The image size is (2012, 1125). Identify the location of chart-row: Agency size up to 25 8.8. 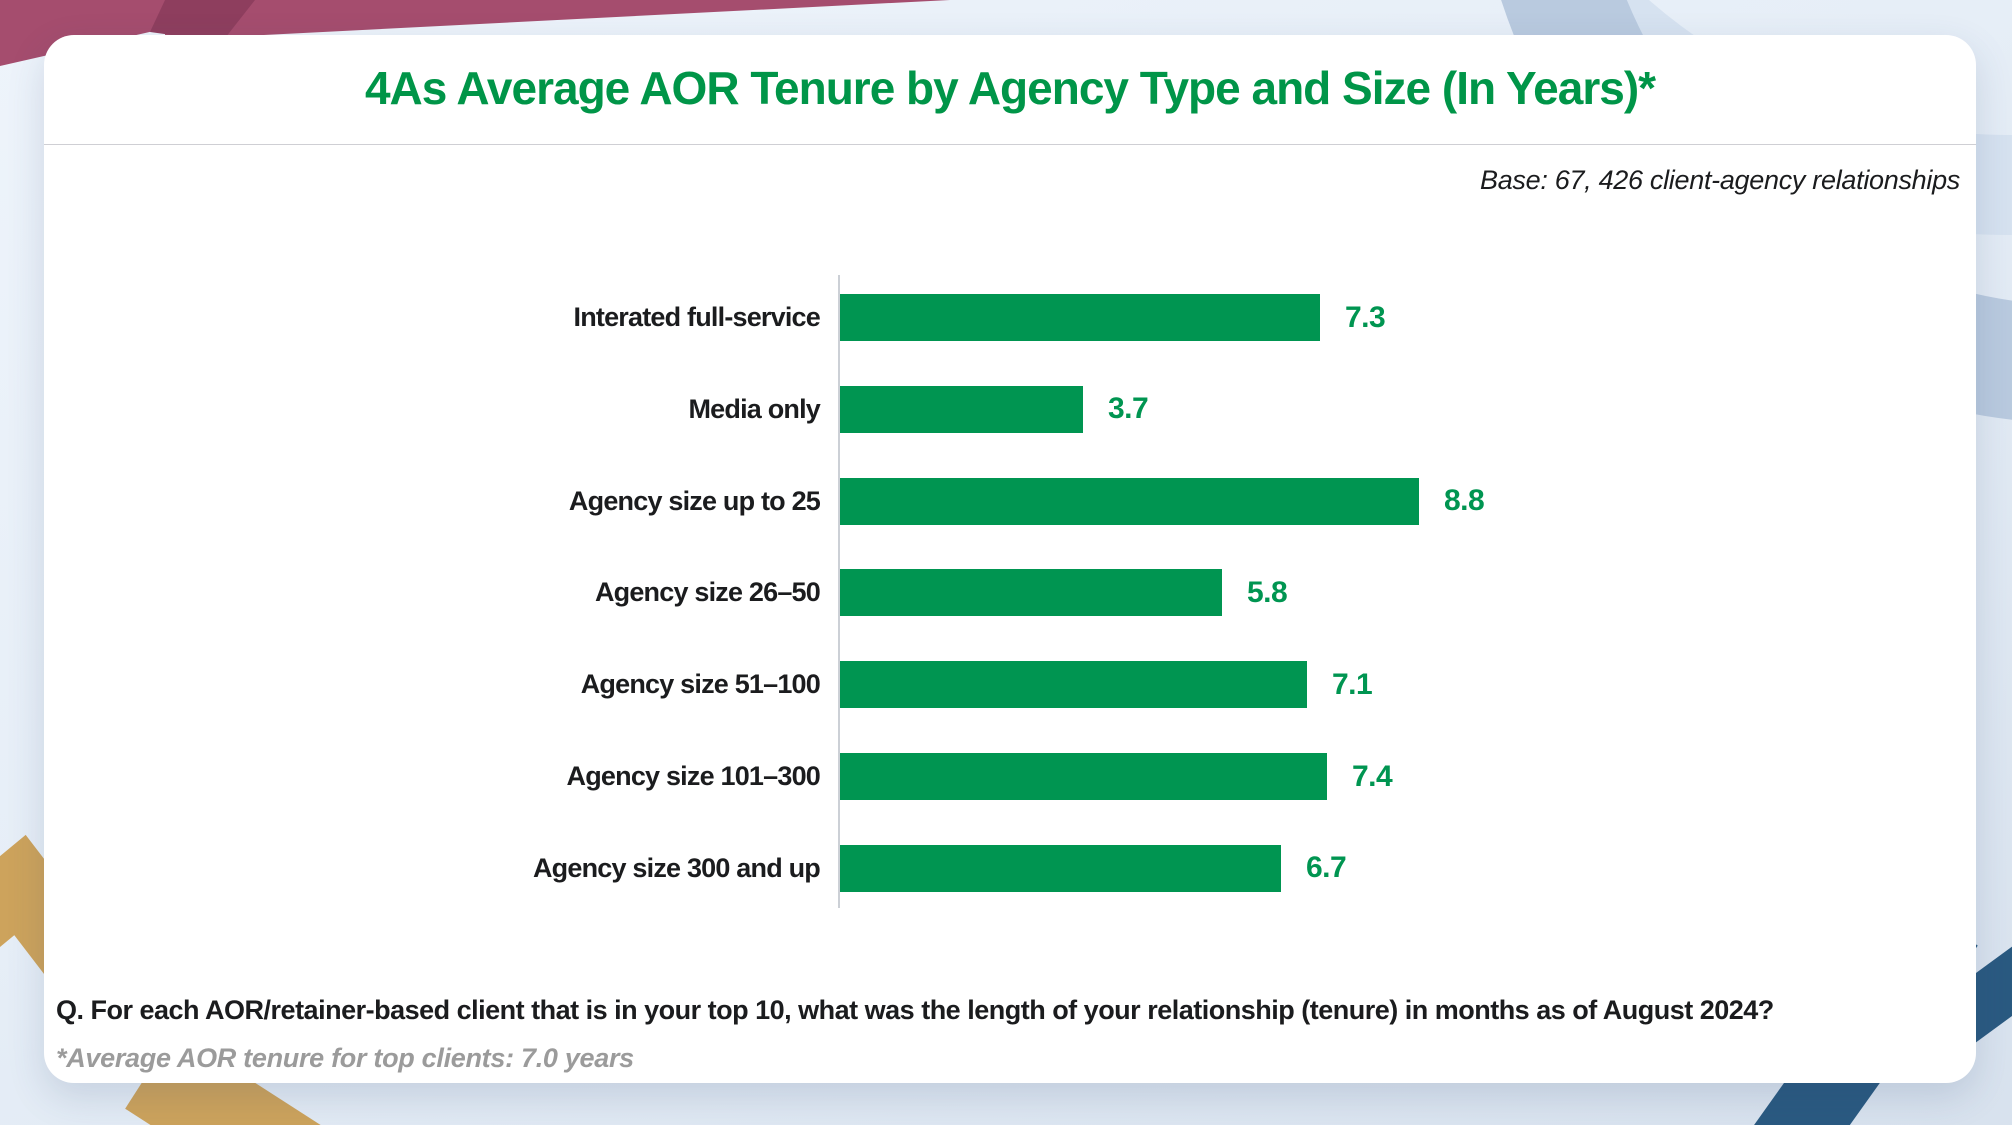
(764, 501).